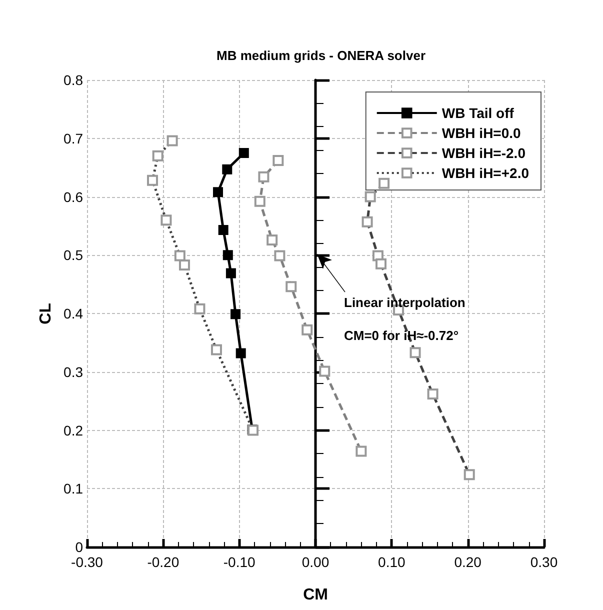 The width and height of the screenshot is (603, 610). Describe the element at coordinates (468, 562) in the screenshot. I see `x-tick-label: 0.20` at that location.